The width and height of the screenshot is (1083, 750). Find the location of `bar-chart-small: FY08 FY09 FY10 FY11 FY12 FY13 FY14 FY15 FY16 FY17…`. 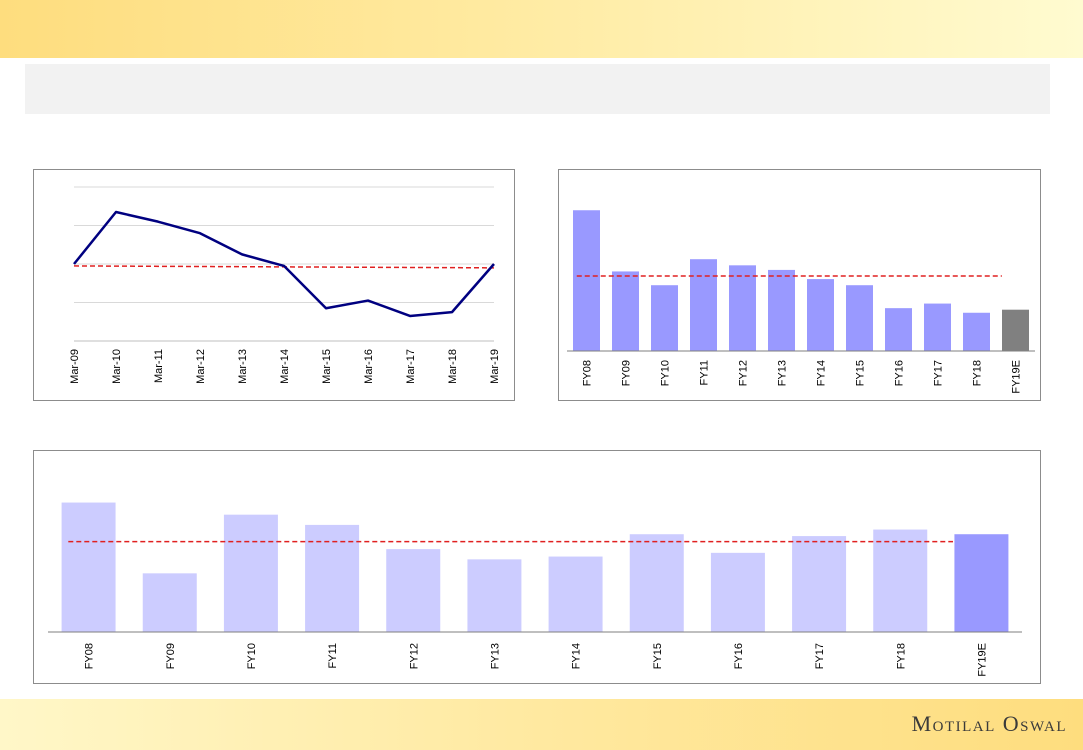

bar-chart-small: FY08 FY09 FY10 FY11 FY12 FY13 FY14 FY15 FY16 FY17… is located at coordinates (801, 302).